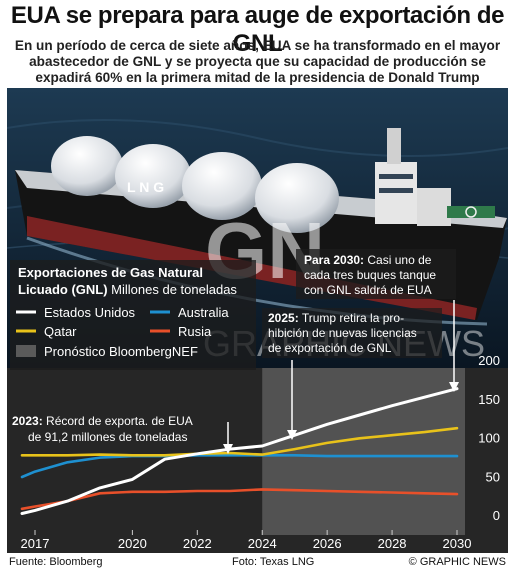 Image resolution: width=515 pixels, height=575 pixels. I want to click on chart-unit: Millones de toneladas, so click(174, 289).